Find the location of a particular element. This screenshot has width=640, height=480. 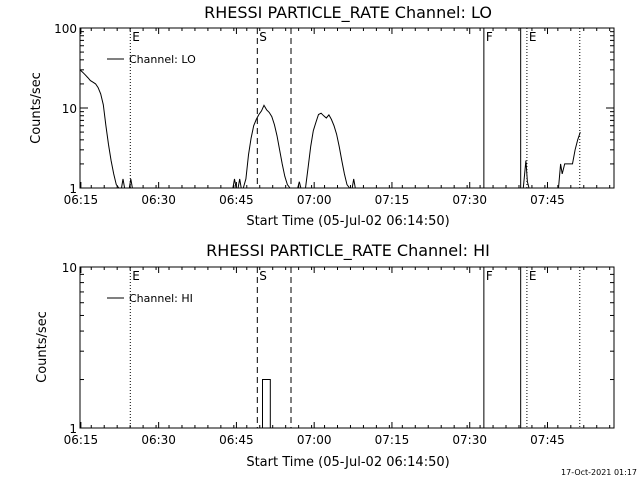

marker-label-hi-5: E is located at coordinates (533, 276).